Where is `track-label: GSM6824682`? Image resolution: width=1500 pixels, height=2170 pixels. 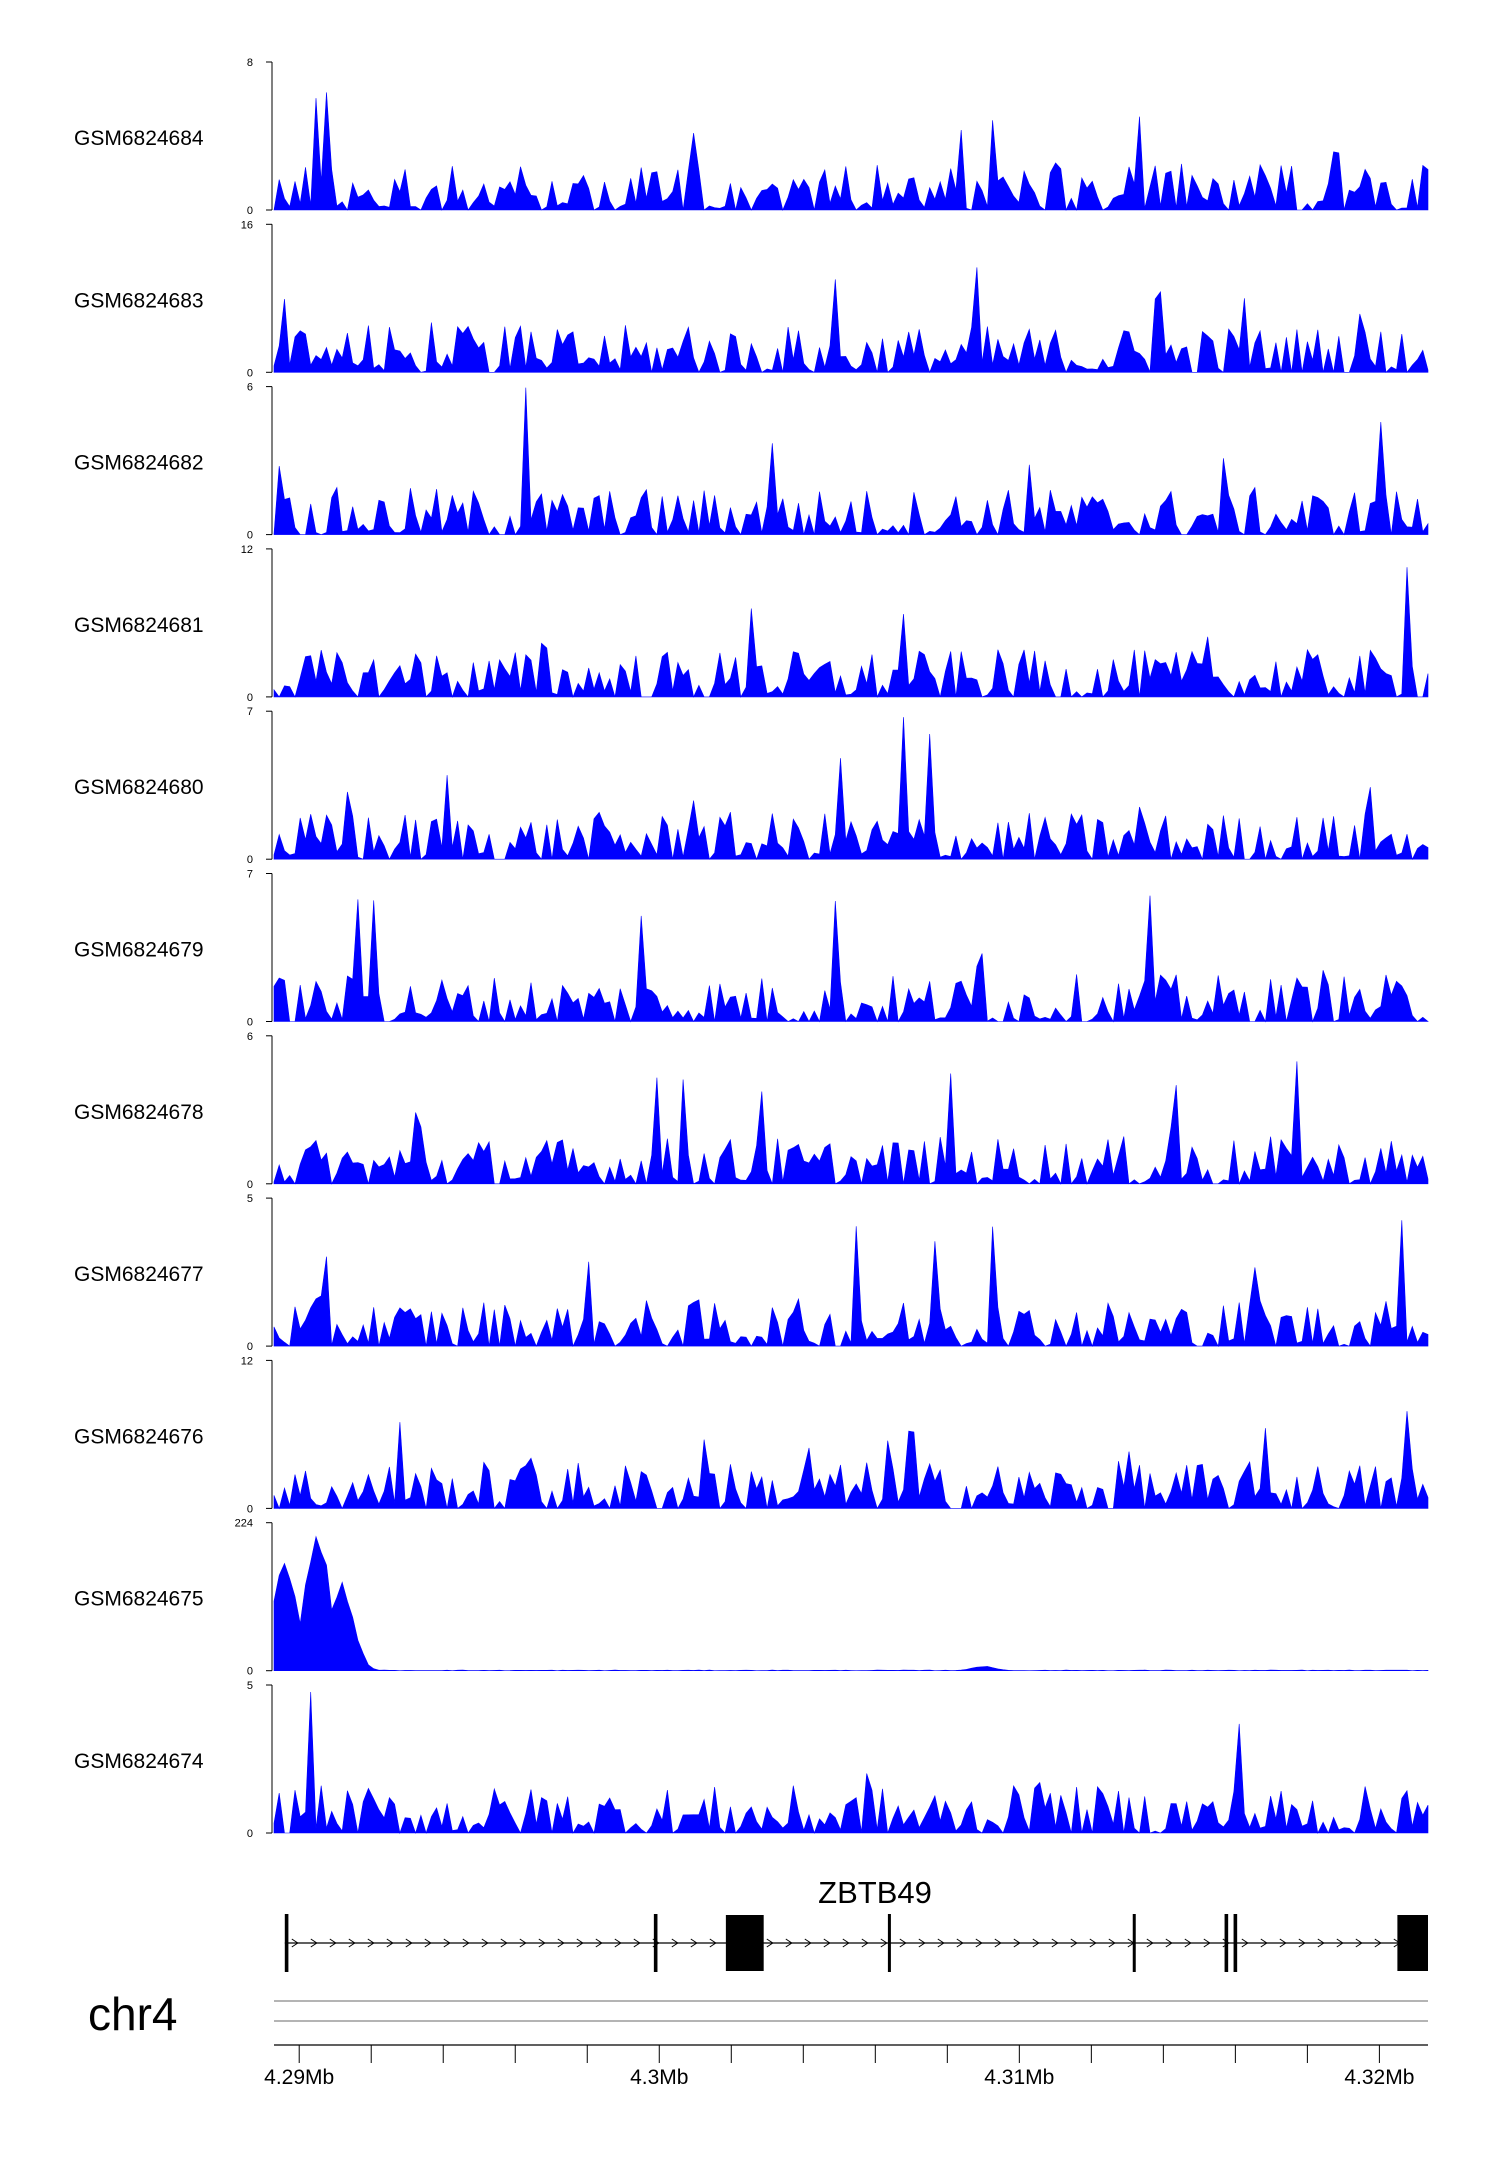
track-label: GSM6824682 is located at coordinates (139, 463).